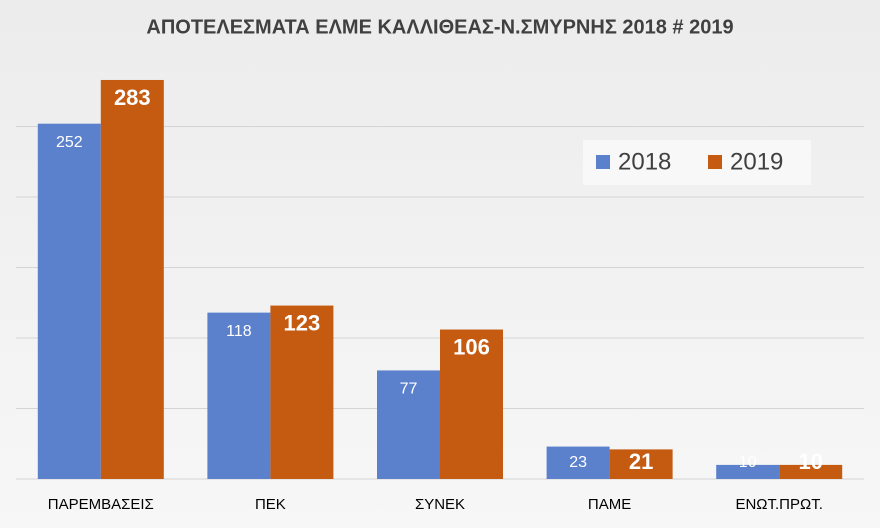 The image size is (880, 528). What do you see at coordinates (697, 162) in the screenshot?
I see `legend-box` at bounding box center [697, 162].